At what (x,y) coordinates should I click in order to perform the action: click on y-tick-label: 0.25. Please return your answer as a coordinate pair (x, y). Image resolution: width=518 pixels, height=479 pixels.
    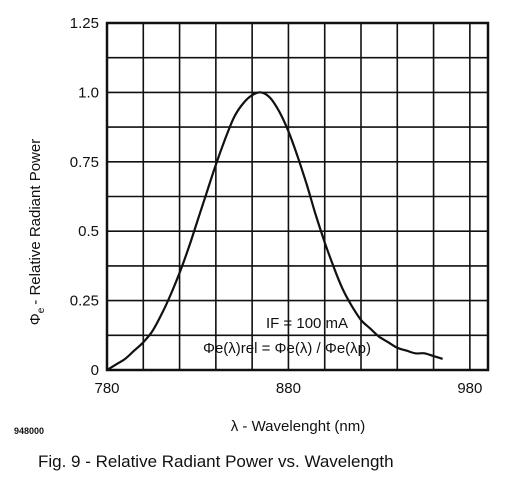
    Looking at the image, I should click on (84, 301).